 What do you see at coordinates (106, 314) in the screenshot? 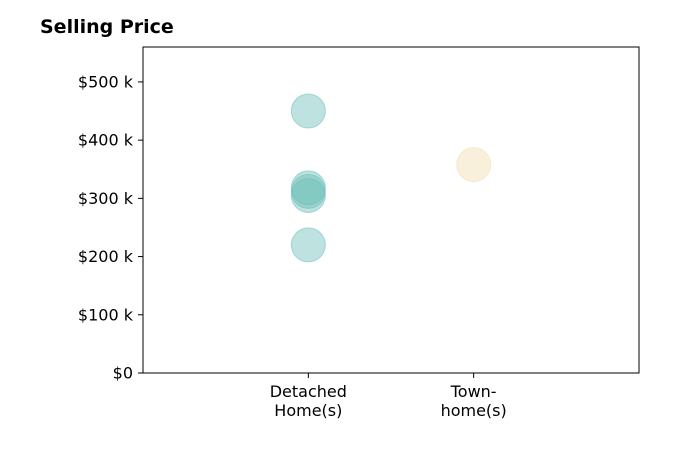
I see `y-tick-label: $100 k` at bounding box center [106, 314].